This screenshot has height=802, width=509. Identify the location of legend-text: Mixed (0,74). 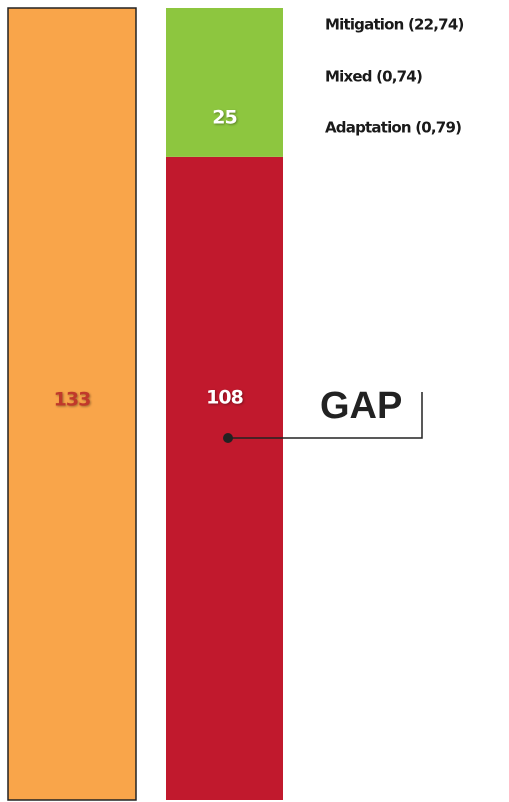
(373, 77).